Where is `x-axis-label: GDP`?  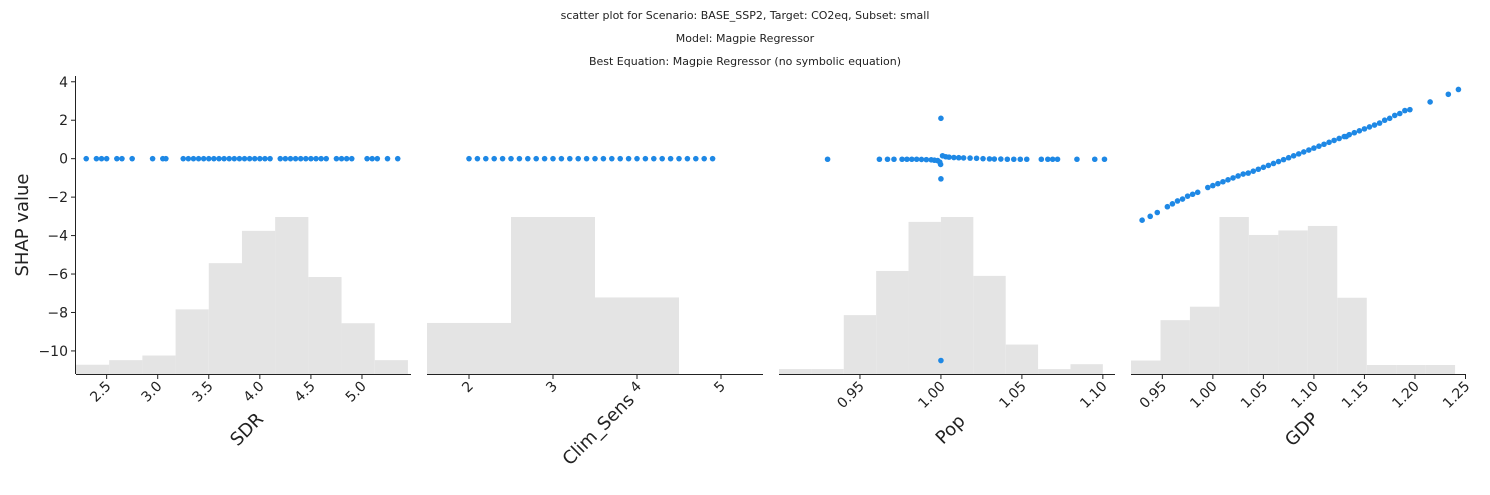 x-axis-label: GDP is located at coordinates (1302, 429).